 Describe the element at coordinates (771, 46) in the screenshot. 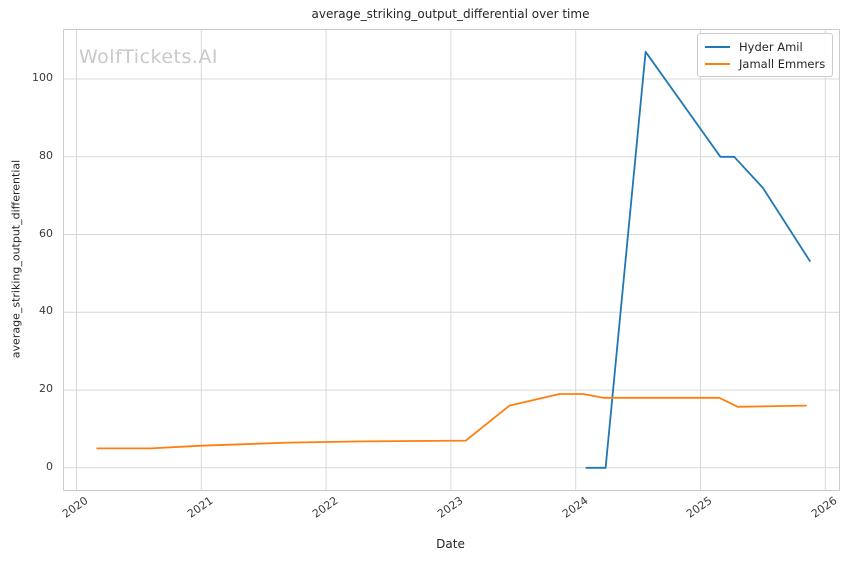

I see `legend-label: Hyder Amil` at that location.